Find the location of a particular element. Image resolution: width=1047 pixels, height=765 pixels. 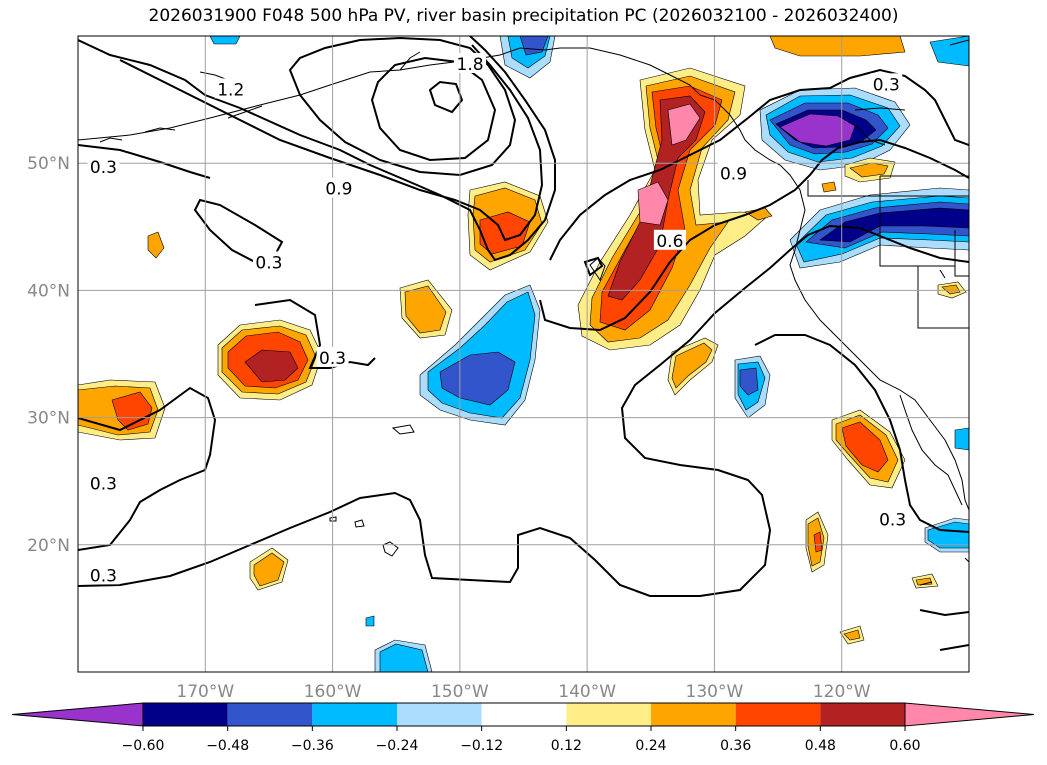

contour-label-6: 0.3 is located at coordinates (103, 485).